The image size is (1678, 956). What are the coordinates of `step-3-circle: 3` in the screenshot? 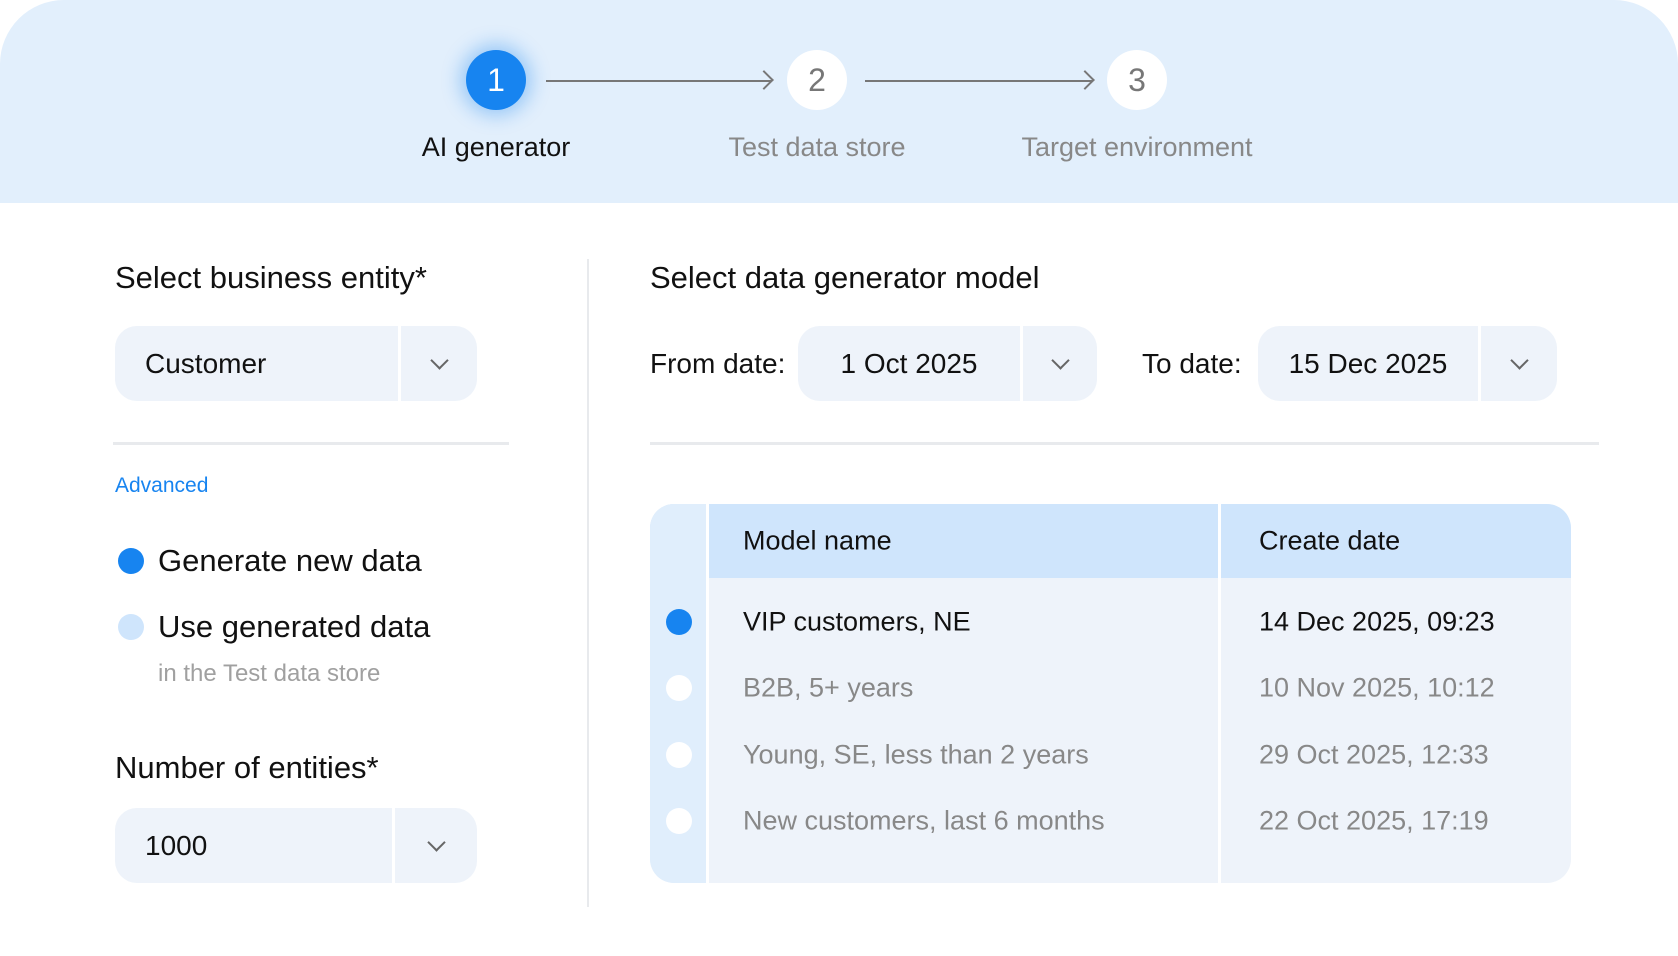 It's located at (1137, 80).